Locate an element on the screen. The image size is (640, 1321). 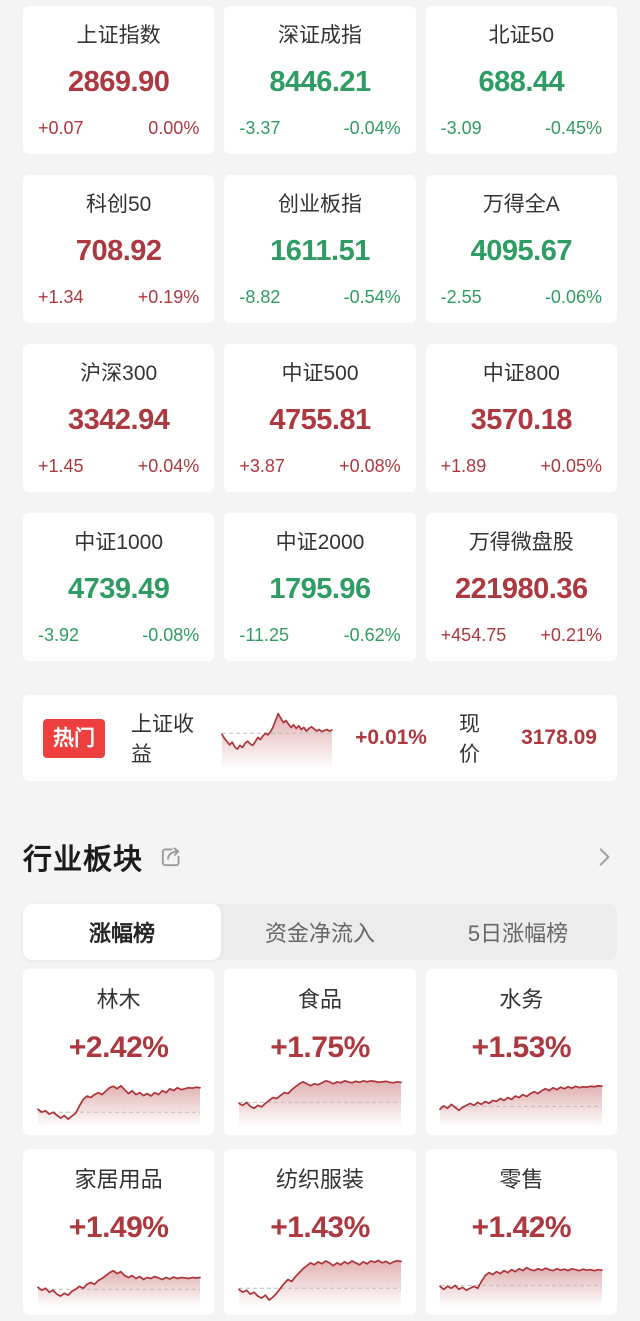
sector-card: 家居用品 +1.49% is located at coordinates (119, 1232).